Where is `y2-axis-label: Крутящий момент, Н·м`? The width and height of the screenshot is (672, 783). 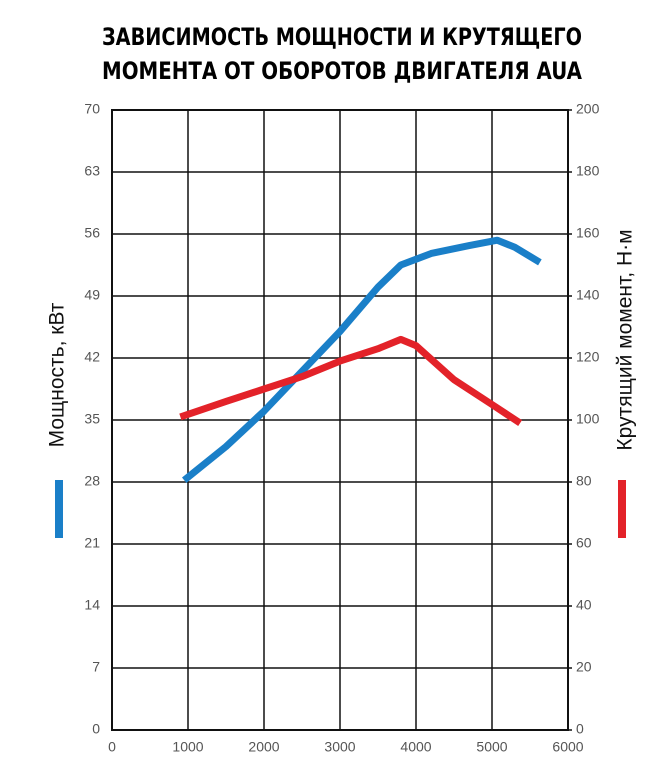
y2-axis-label: Крутящий момент, Н·м is located at coordinates (625, 339).